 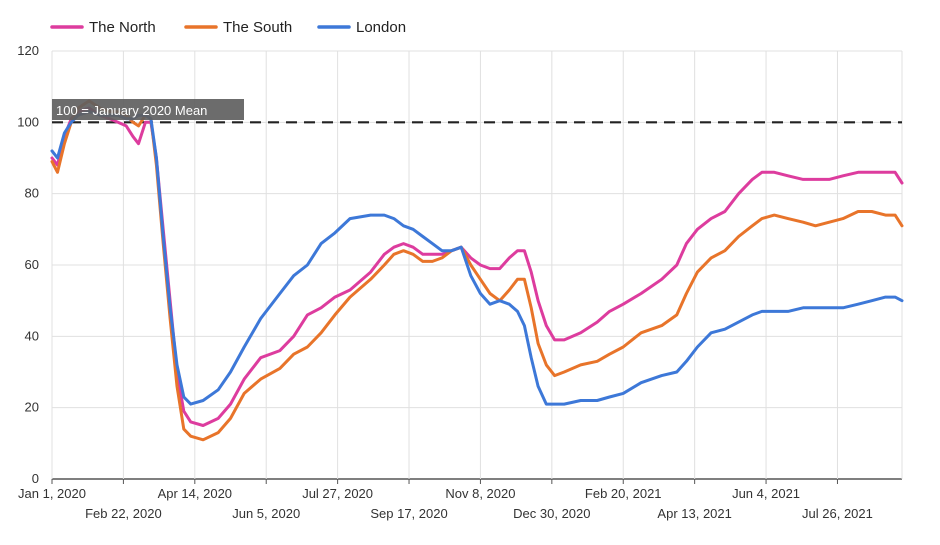 What do you see at coordinates (694, 513) in the screenshot?
I see `x-tick-label: Apr 13, 2021` at bounding box center [694, 513].